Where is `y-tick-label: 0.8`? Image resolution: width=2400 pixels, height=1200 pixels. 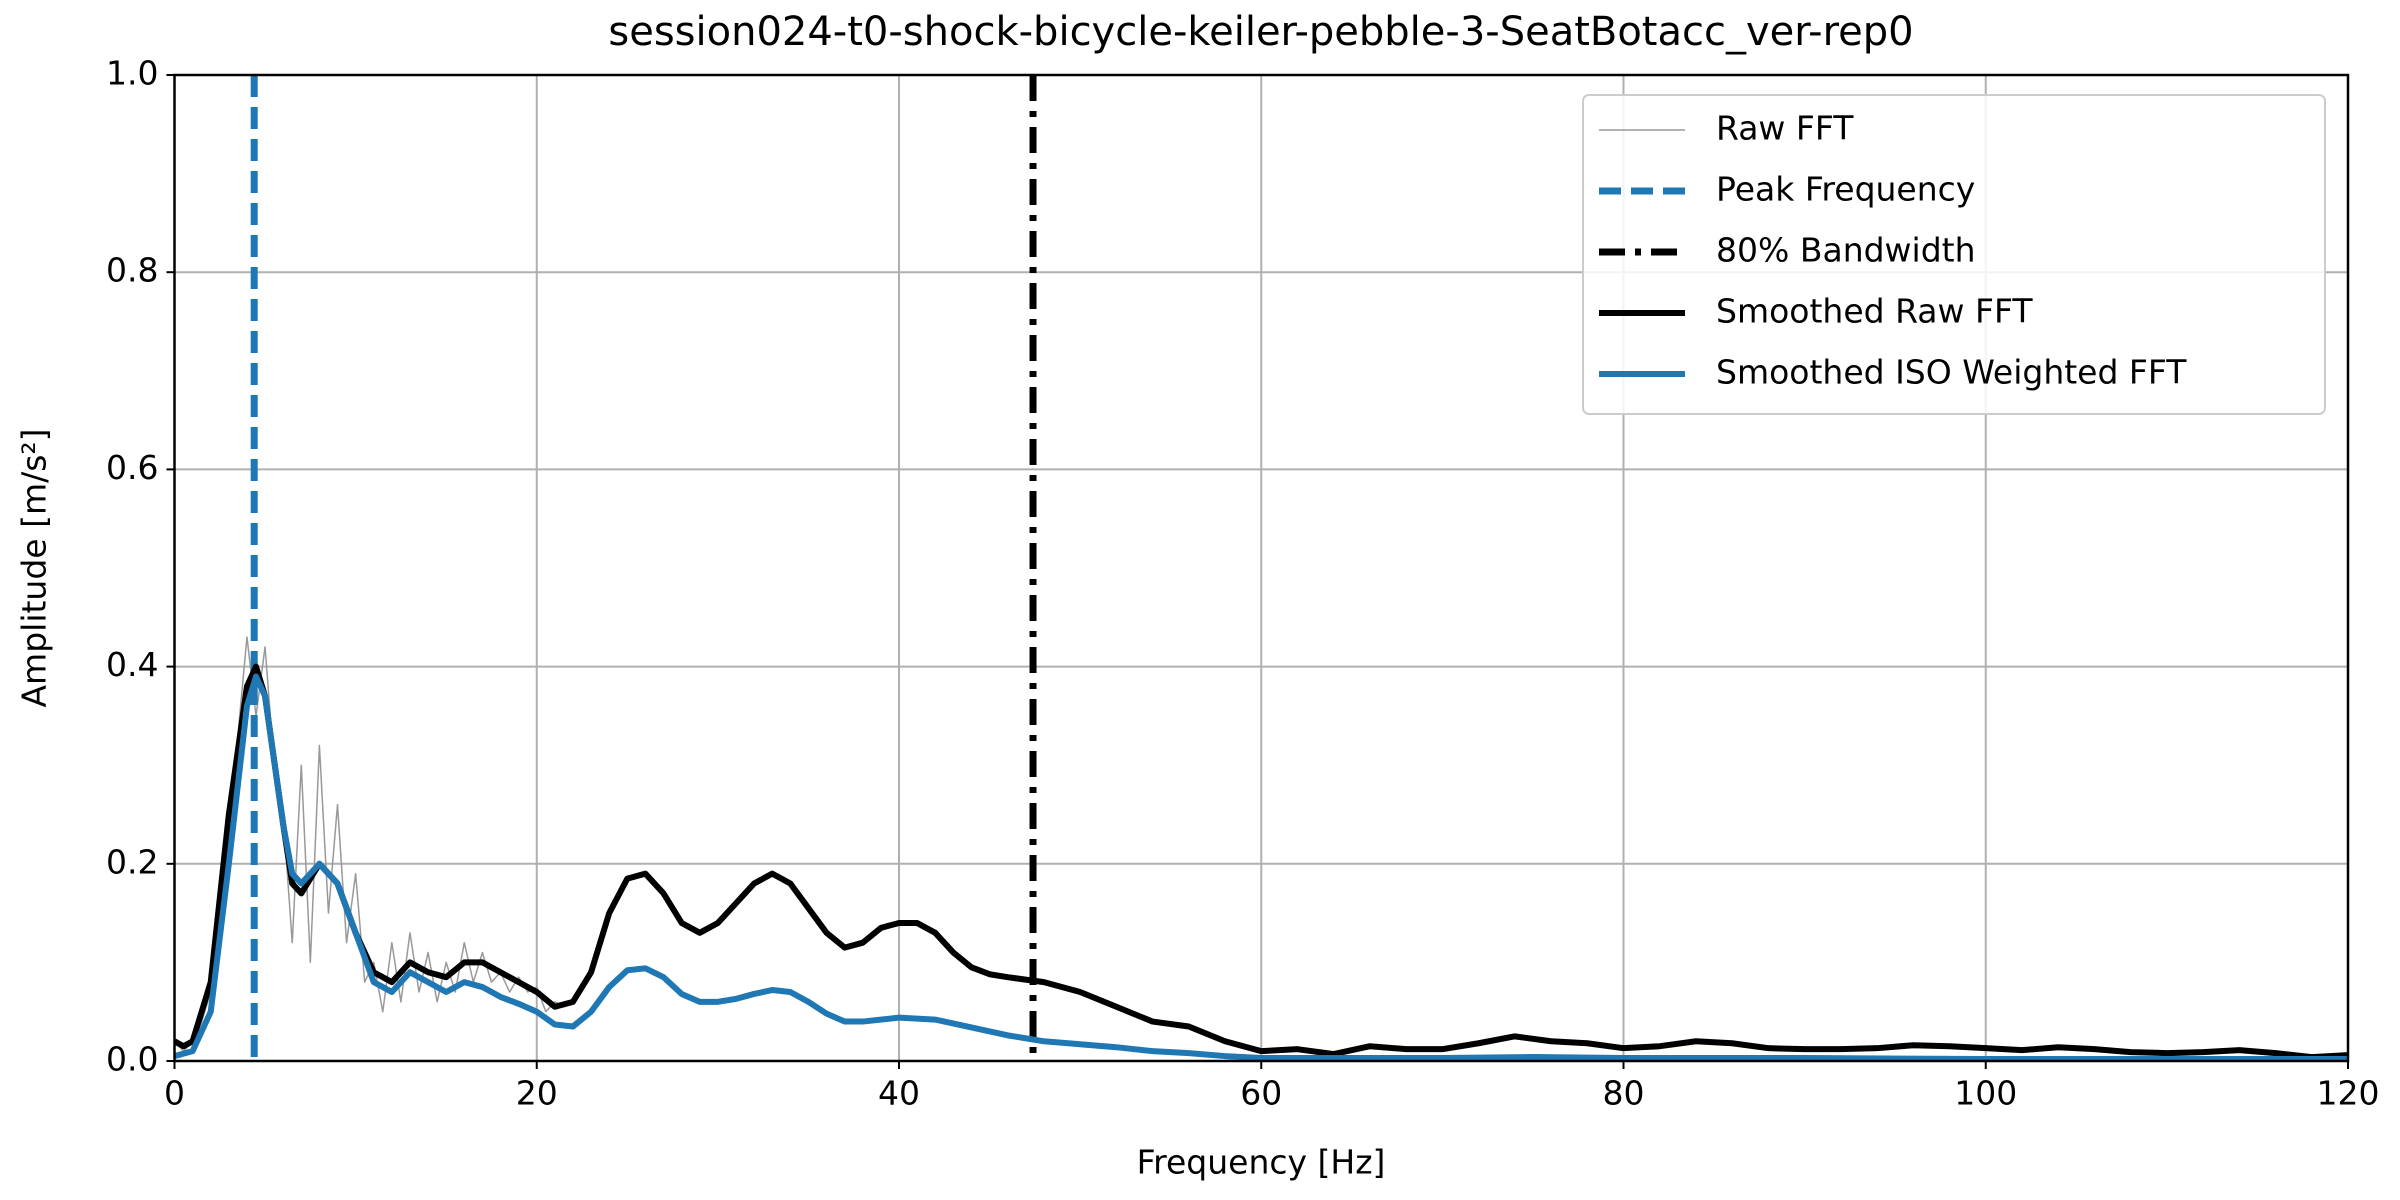
y-tick-label: 0.8 is located at coordinates (132, 270).